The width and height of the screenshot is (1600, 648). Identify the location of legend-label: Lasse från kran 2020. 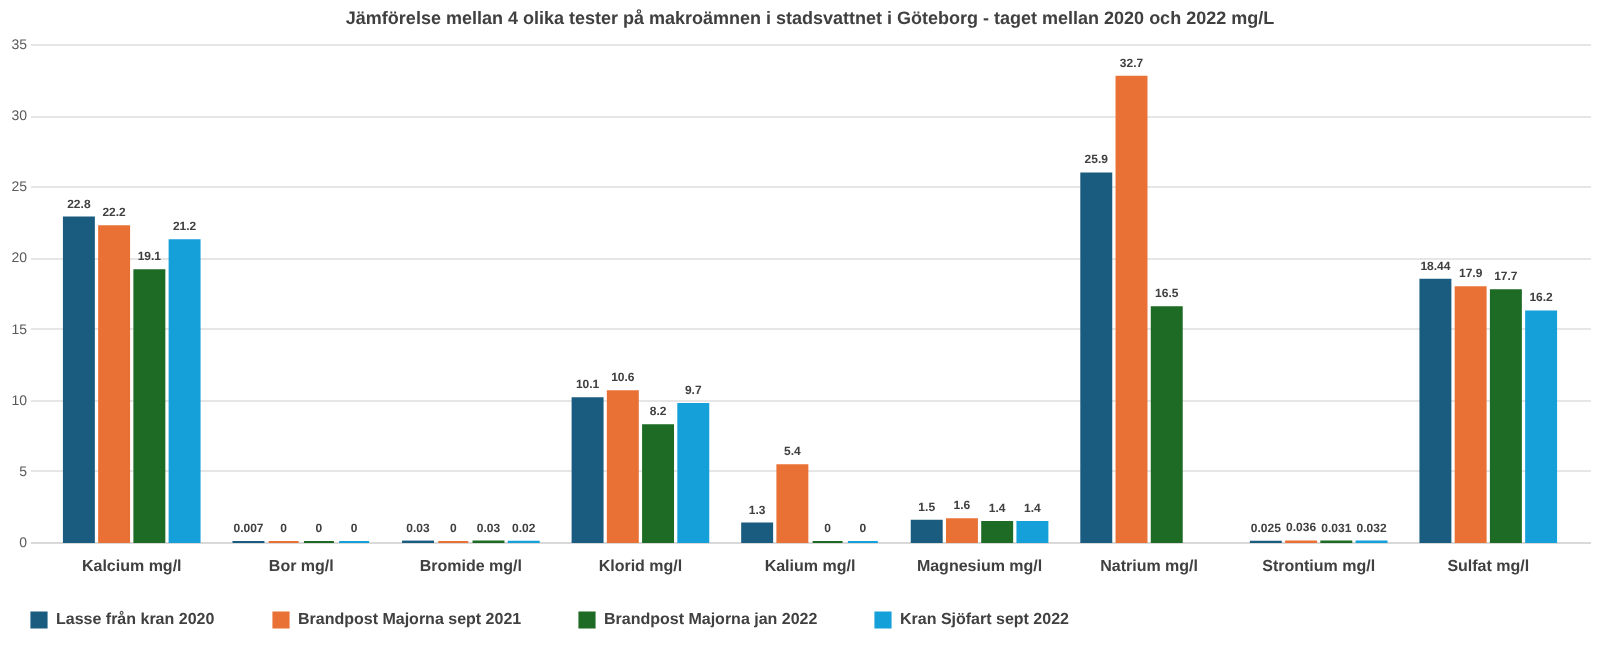
(136, 618).